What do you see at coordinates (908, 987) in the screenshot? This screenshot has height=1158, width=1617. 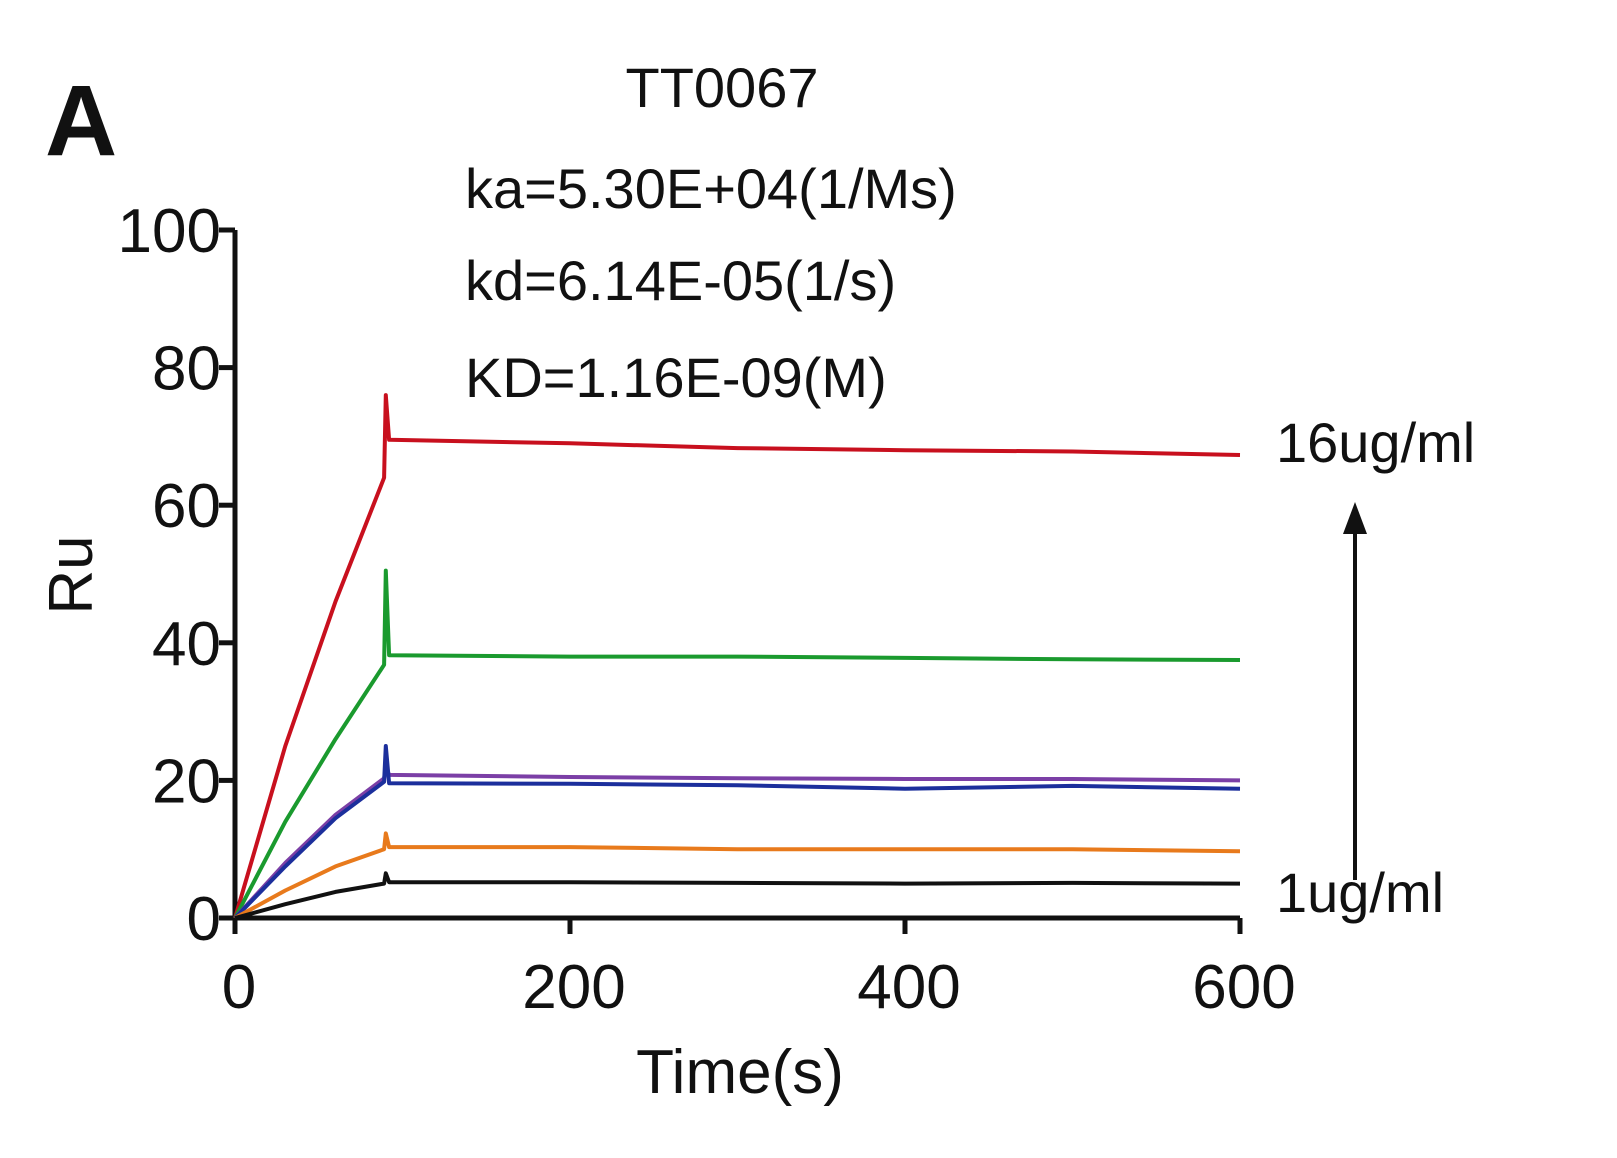 I see `x-tick-label: 400` at bounding box center [908, 987].